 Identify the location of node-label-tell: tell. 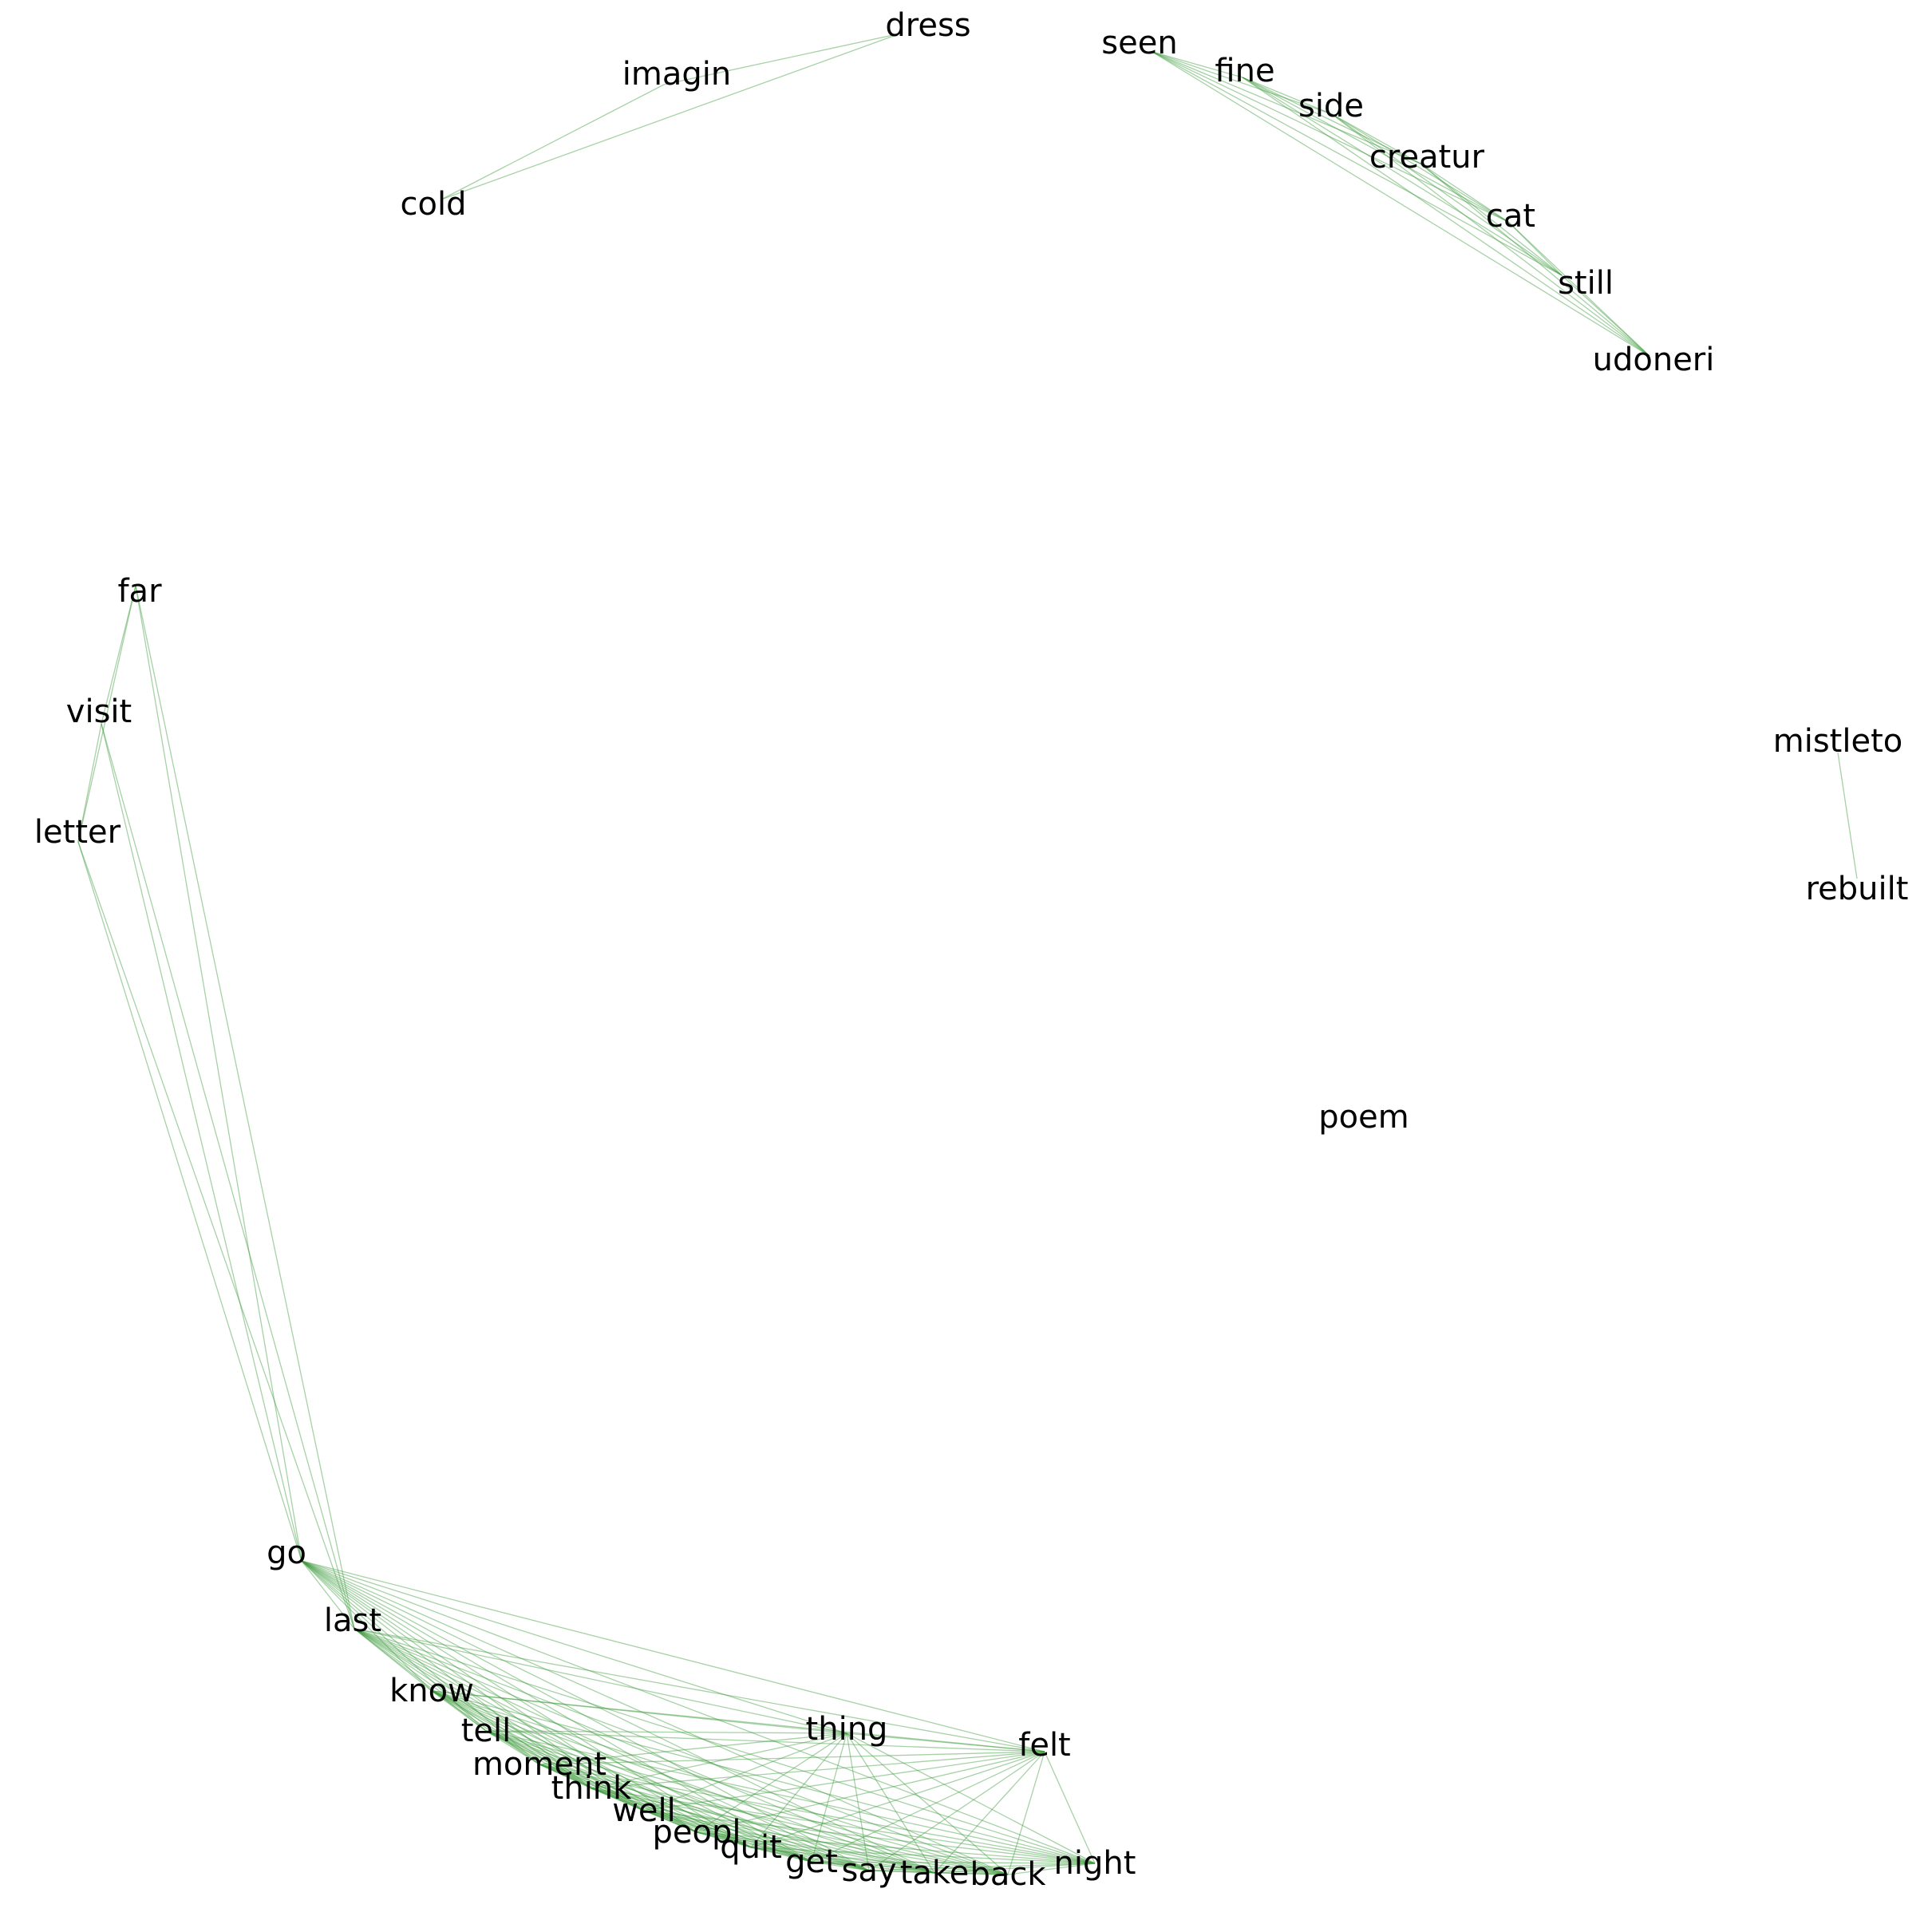
(486, 1731).